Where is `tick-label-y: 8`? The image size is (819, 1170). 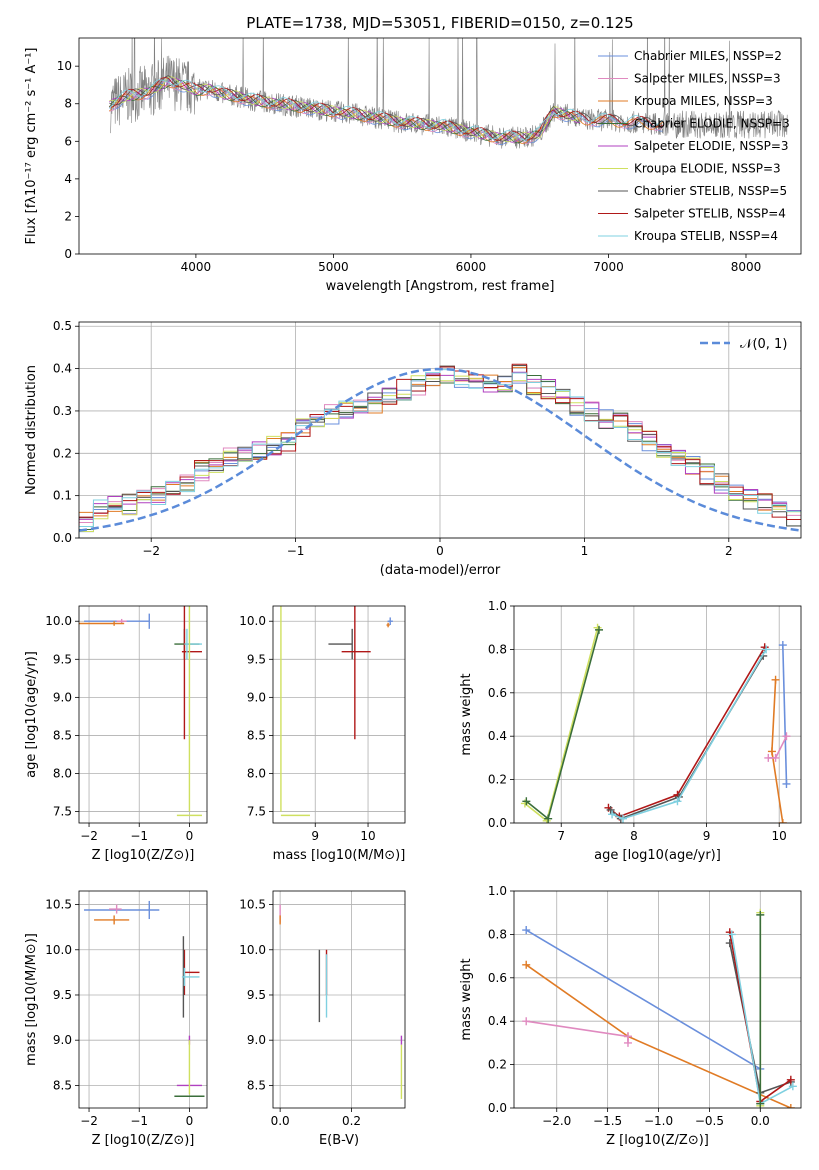
tick-label-y: 8 is located at coordinates (68, 104).